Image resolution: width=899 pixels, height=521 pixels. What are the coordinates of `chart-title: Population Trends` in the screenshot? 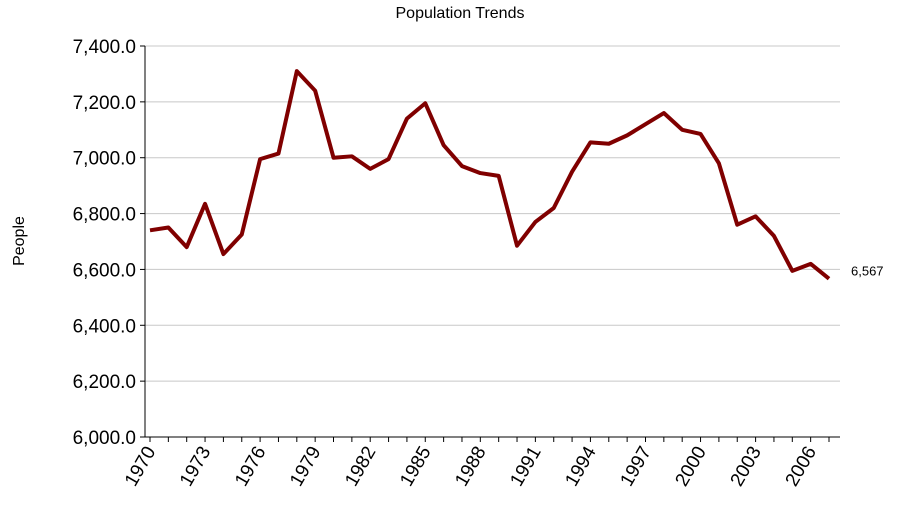 It's located at (460, 13).